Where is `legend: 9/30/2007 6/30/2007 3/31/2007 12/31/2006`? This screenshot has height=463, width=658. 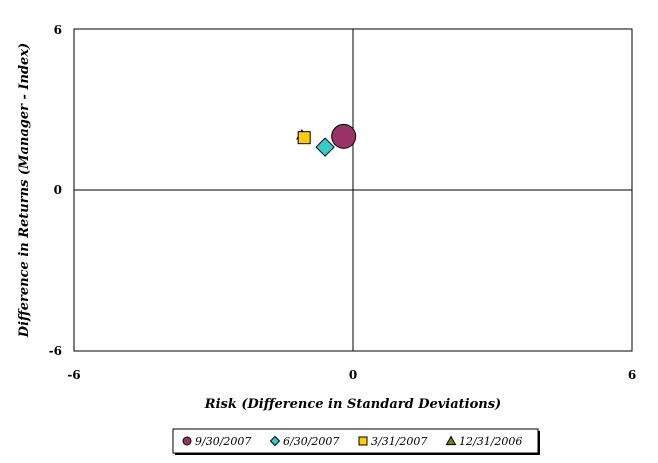
legend: 9/30/2007 6/30/2007 3/31/2007 12/31/2006 is located at coordinates (356, 441).